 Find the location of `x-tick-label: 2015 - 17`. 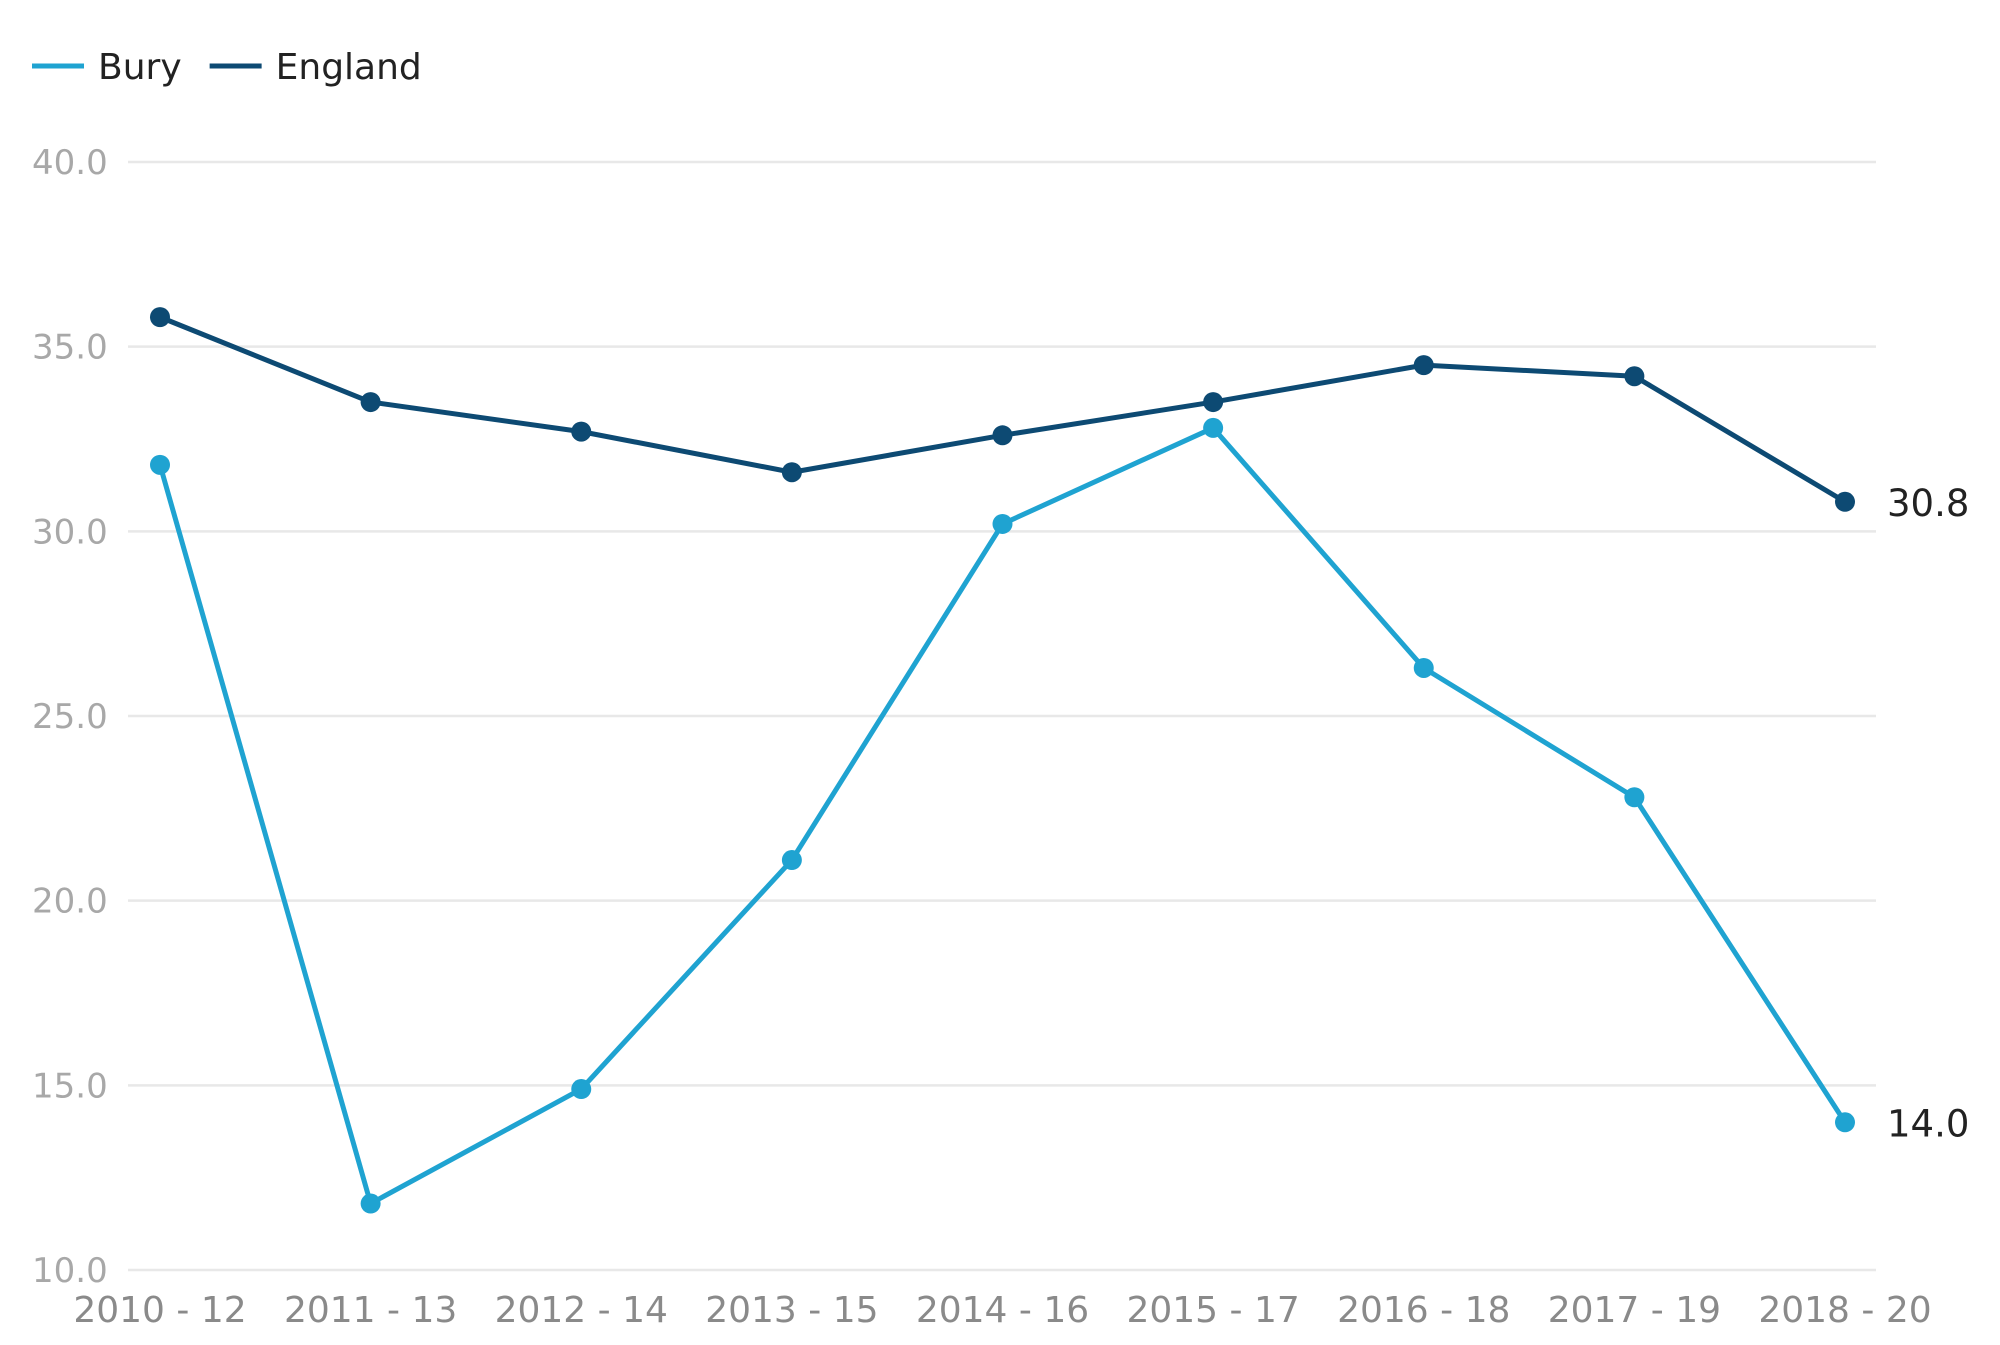

x-tick-label: 2015 - 17 is located at coordinates (1212, 1310).